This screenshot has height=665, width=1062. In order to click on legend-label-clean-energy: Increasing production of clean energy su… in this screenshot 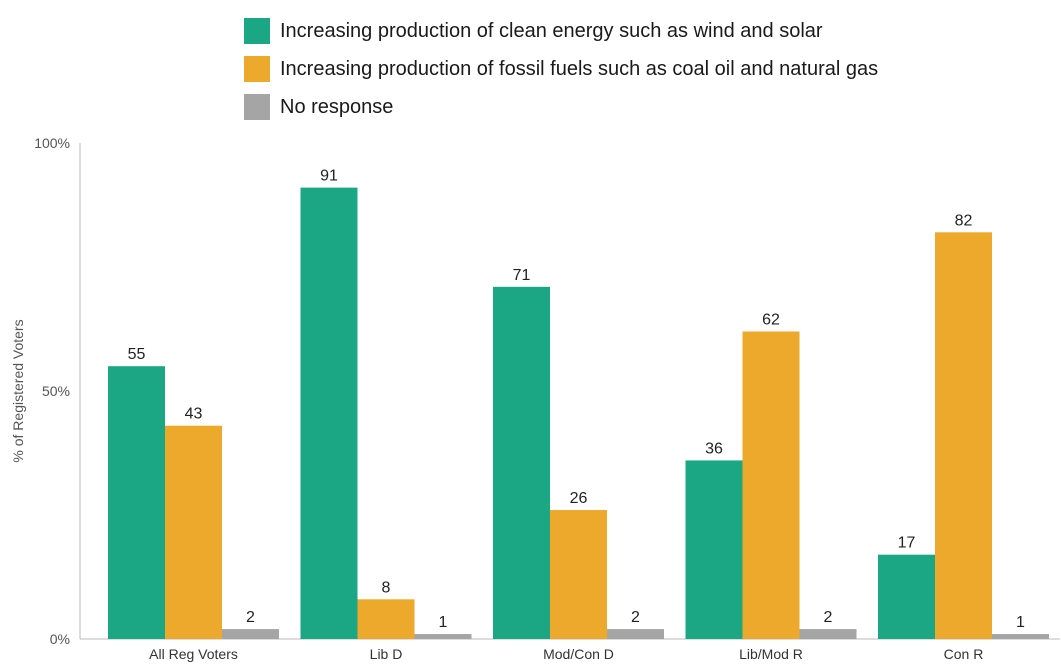, I will do `click(551, 30)`.